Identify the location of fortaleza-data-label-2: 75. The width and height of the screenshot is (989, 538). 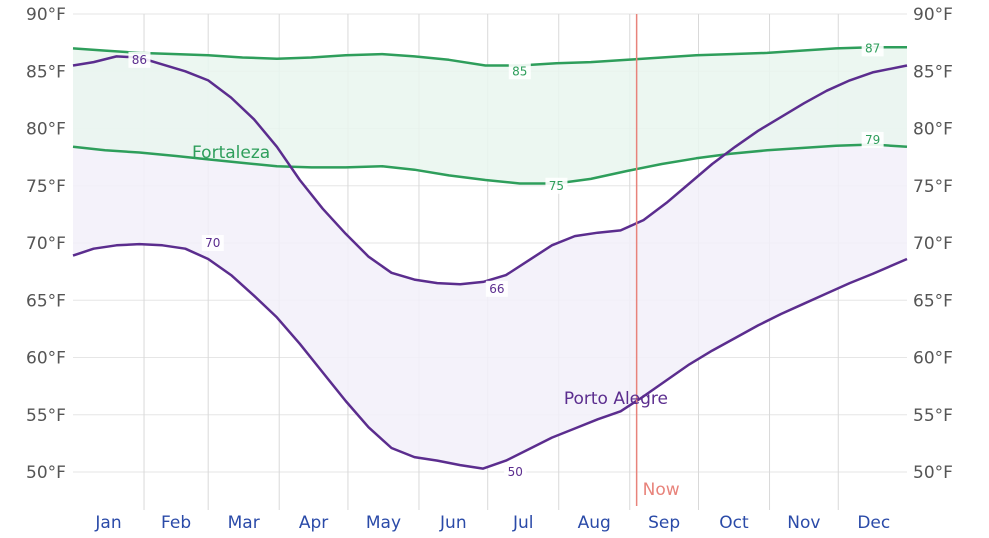
(556, 186).